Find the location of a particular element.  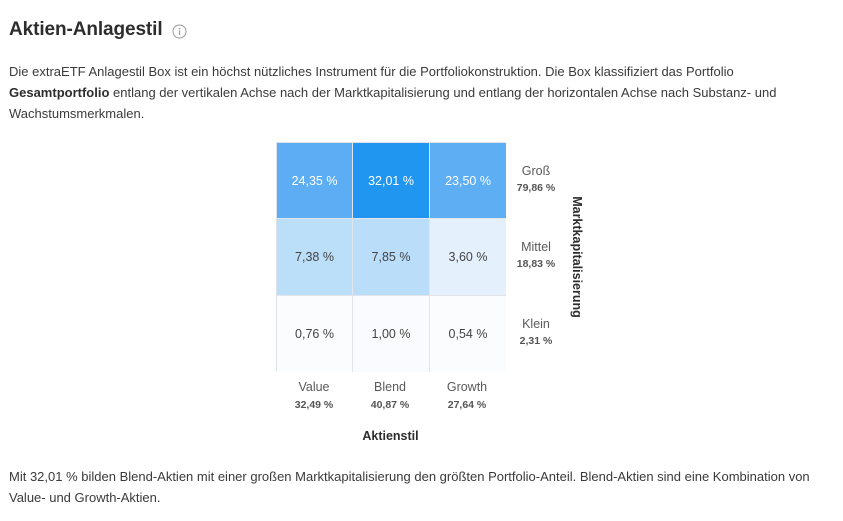

row-percentage: 18,83 % is located at coordinates (536, 264).